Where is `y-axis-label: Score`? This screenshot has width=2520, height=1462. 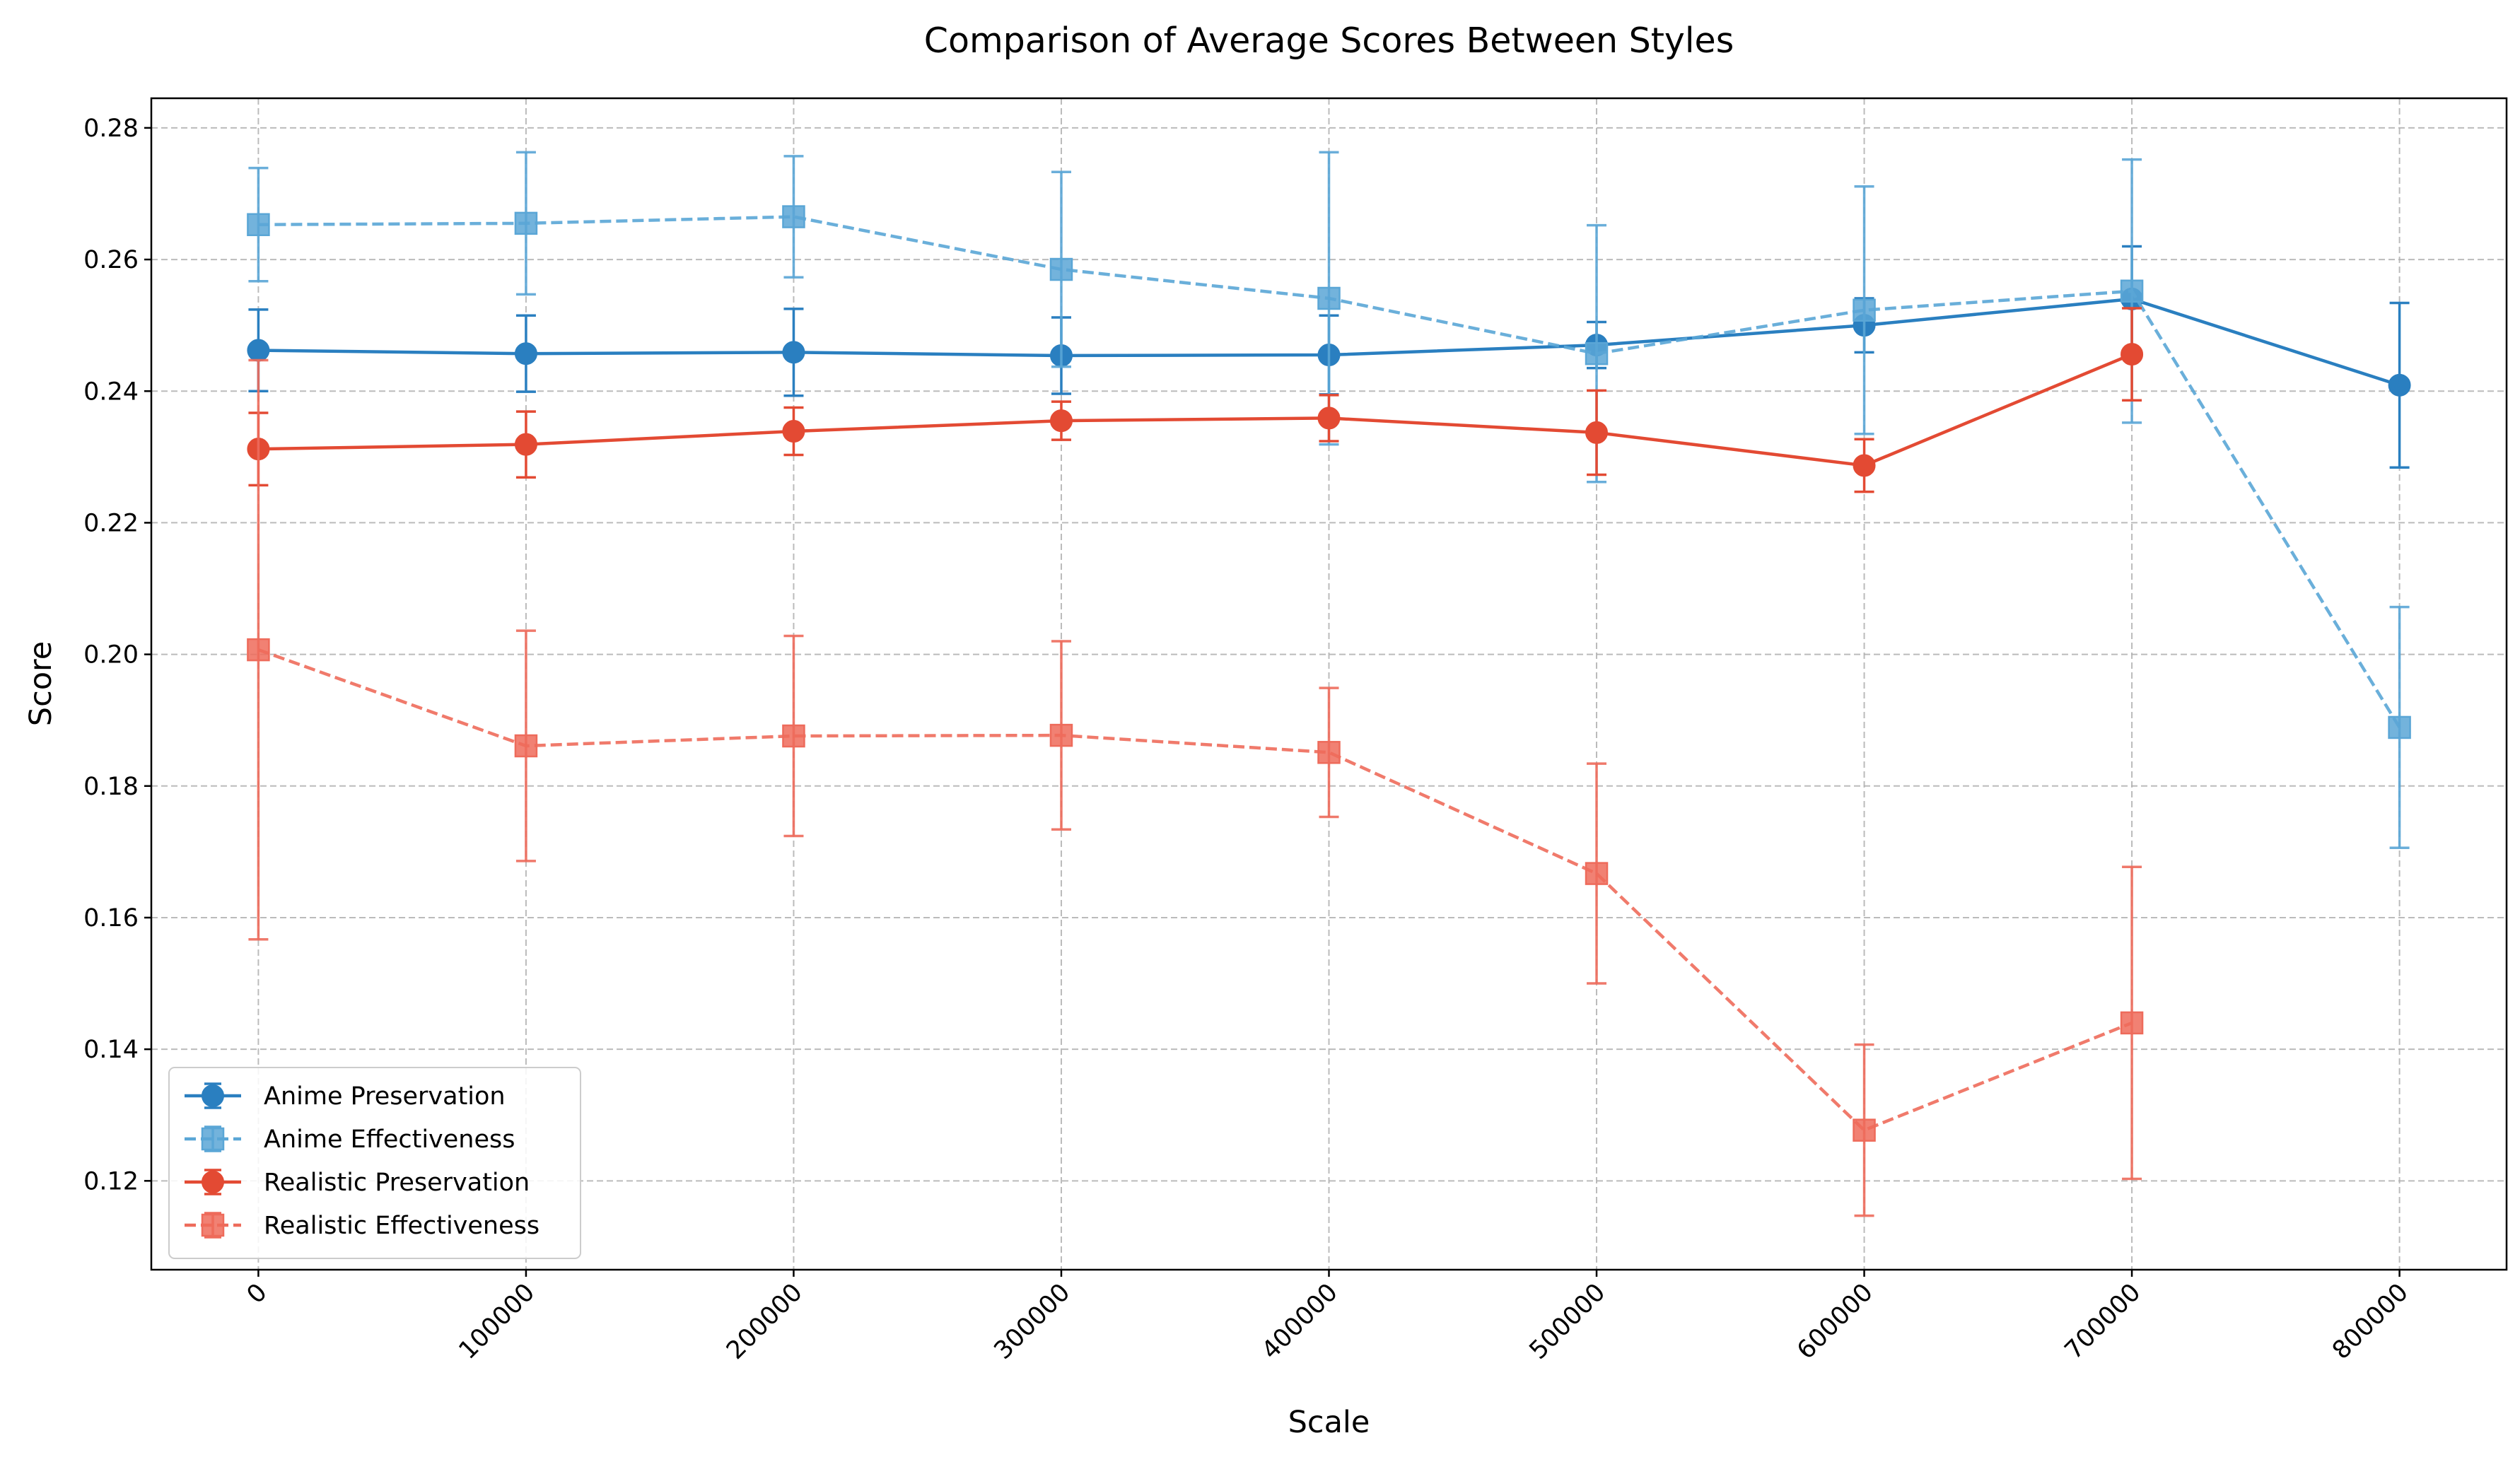 y-axis-label: Score is located at coordinates (41, 683).